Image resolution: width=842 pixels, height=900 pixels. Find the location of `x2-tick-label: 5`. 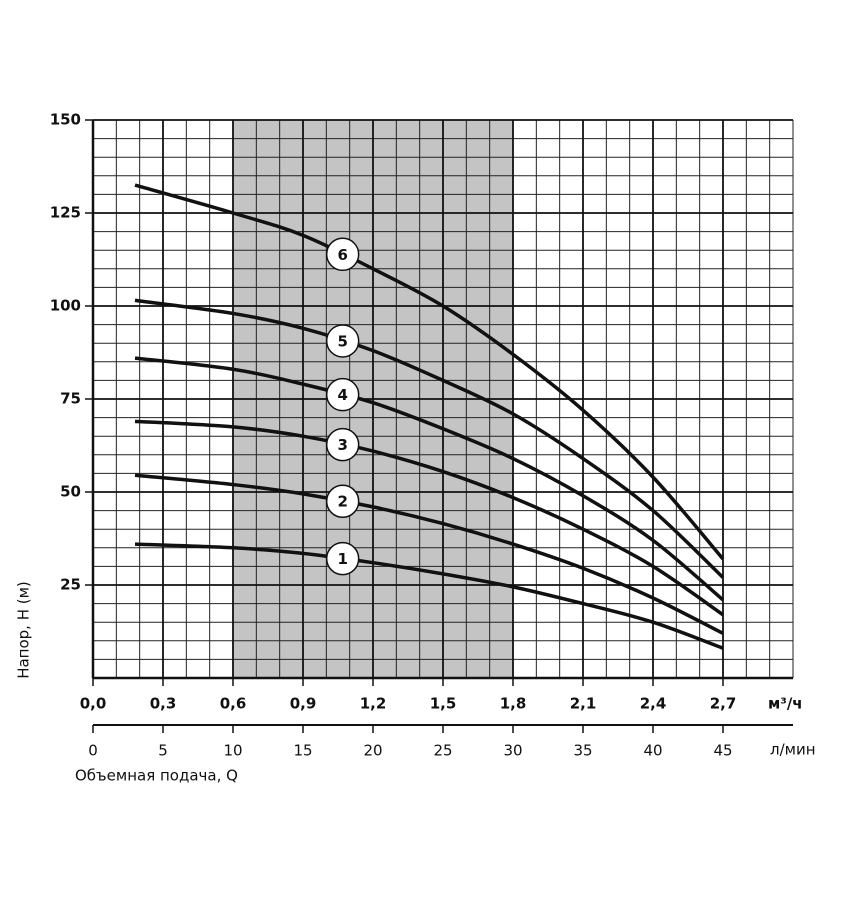

x2-tick-label: 5 is located at coordinates (163, 751).